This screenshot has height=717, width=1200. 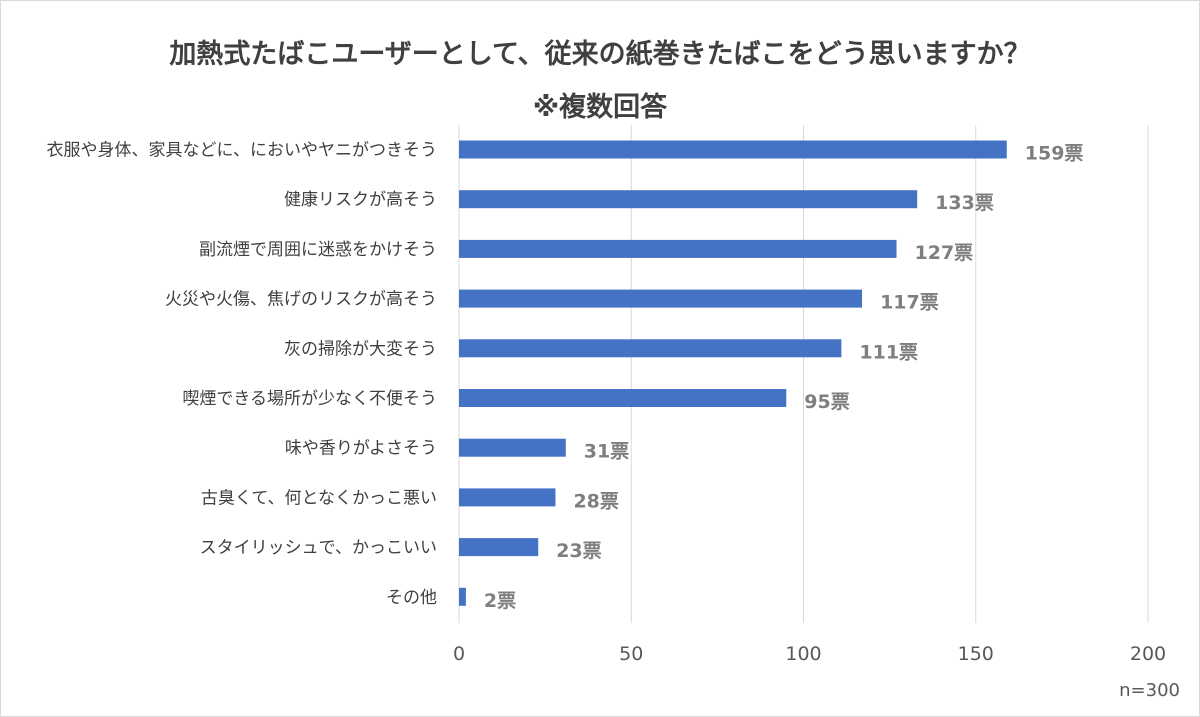 I want to click on x-tick-label: 100, so click(x=803, y=654).